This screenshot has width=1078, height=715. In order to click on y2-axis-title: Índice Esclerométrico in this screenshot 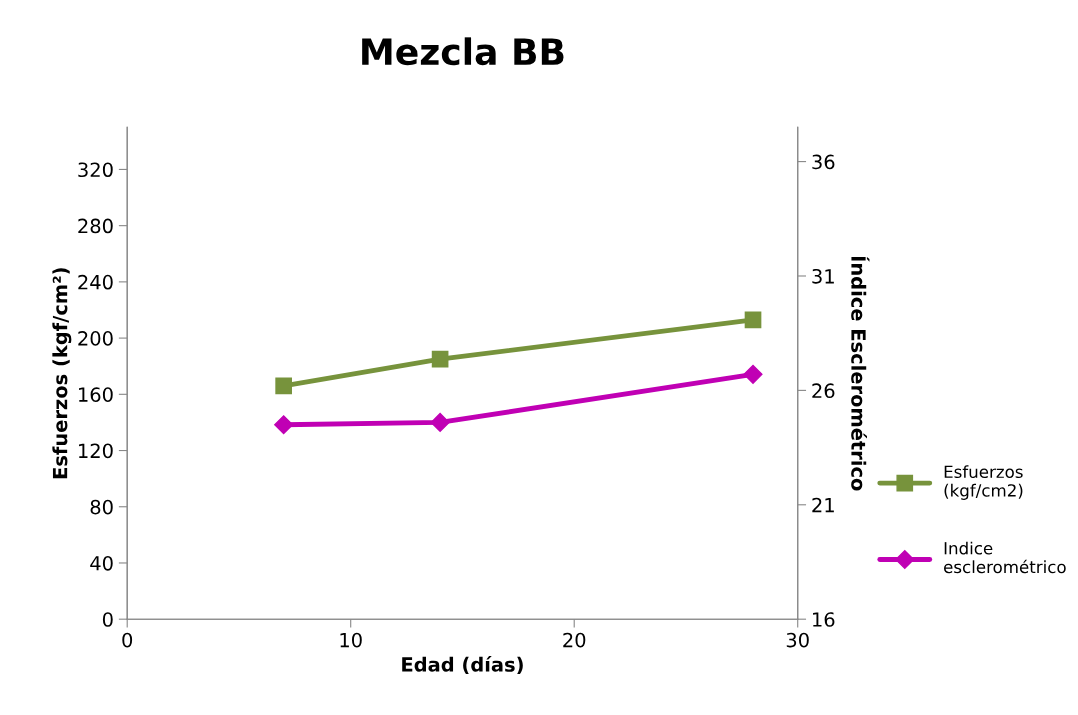, I will do `click(860, 373)`.